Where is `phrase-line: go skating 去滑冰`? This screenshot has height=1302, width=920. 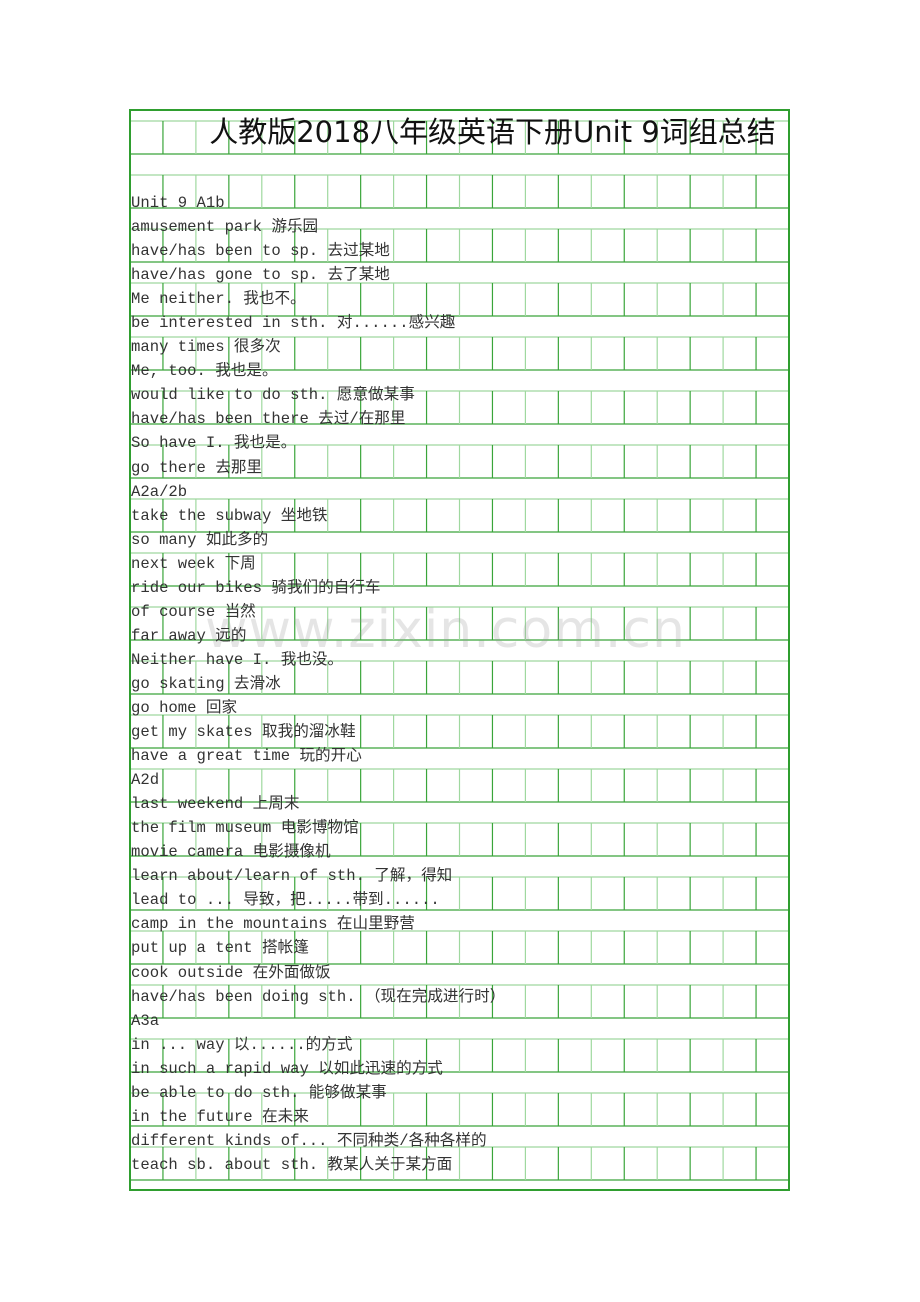
phrase-line: go skating 去滑冰 is located at coordinates (206, 683).